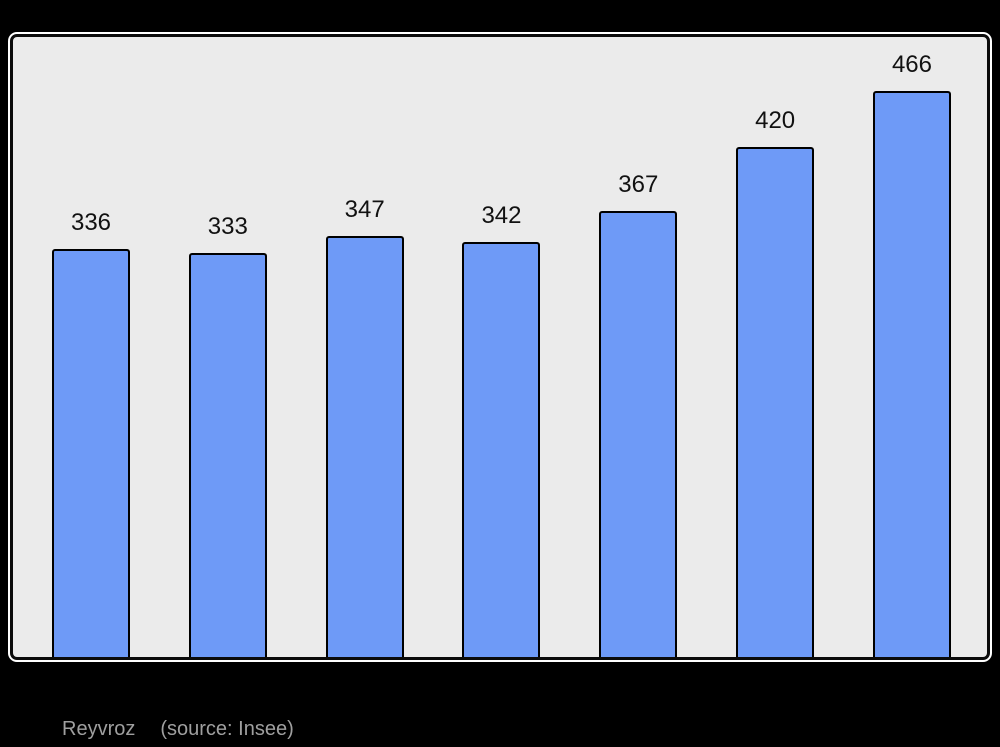 The width and height of the screenshot is (1000, 747). I want to click on bar-value-label: 347, so click(364, 209).